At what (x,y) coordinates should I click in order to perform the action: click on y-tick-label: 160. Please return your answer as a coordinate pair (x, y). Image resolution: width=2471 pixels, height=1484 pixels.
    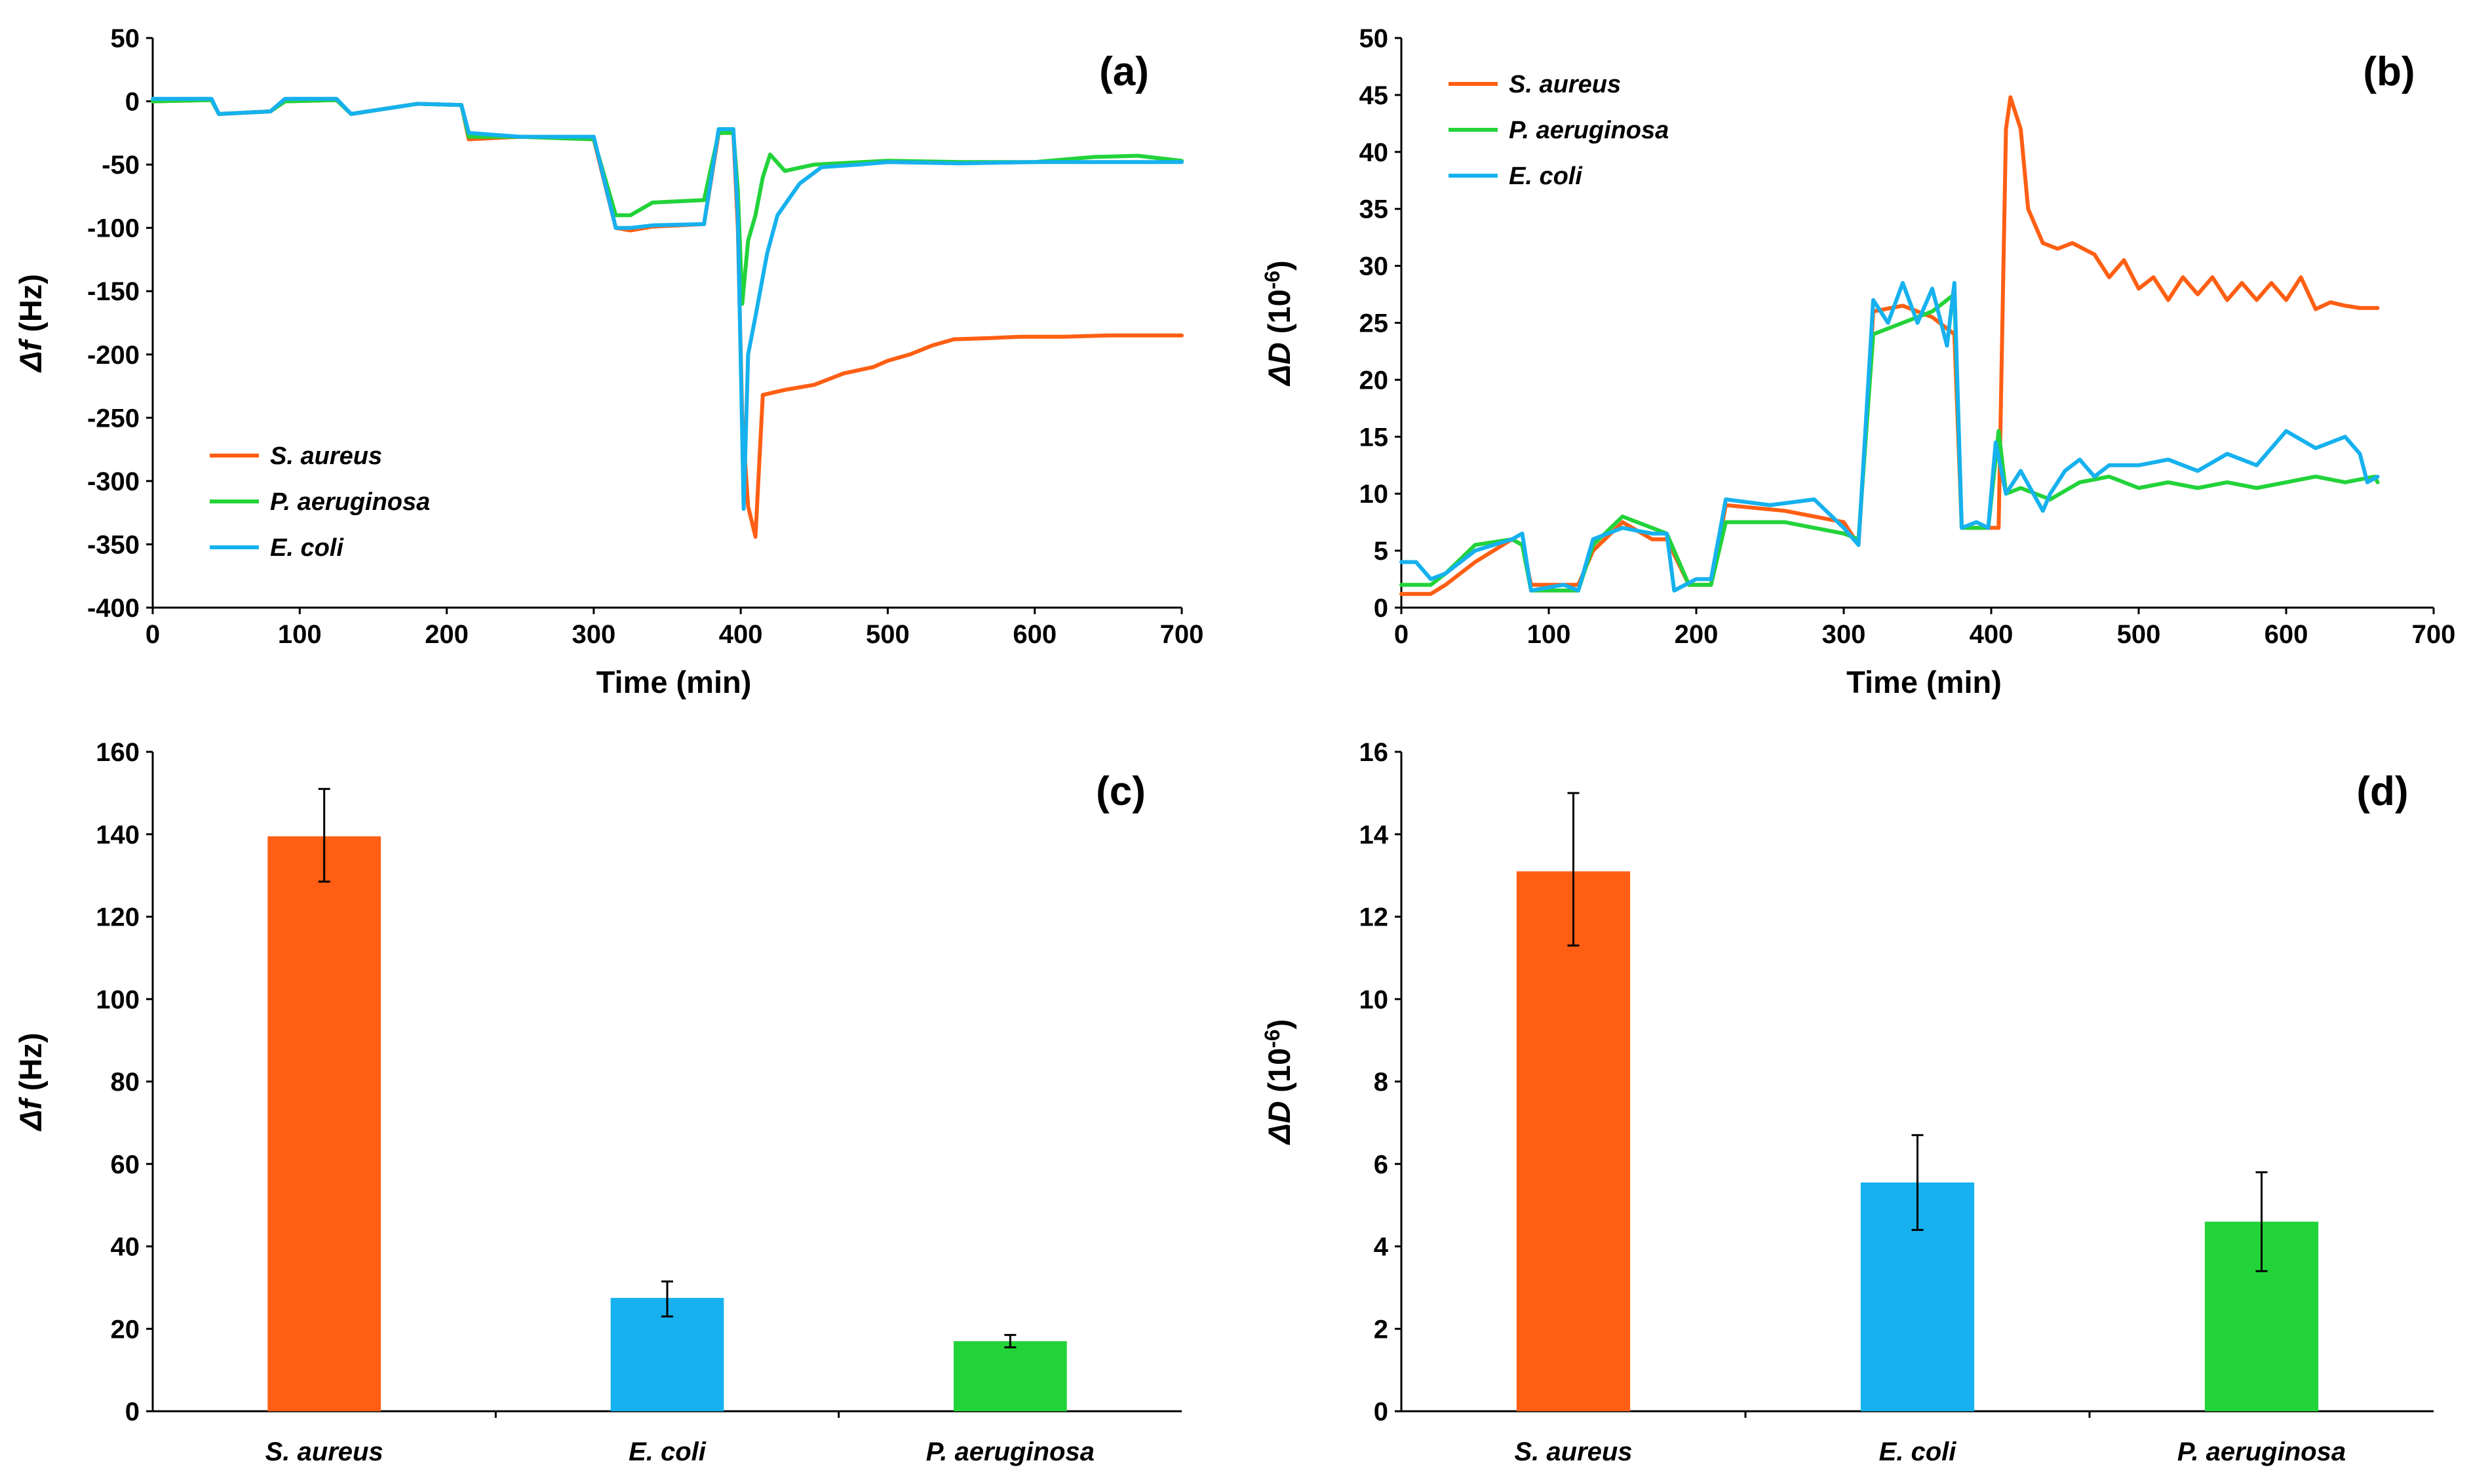
    Looking at the image, I should click on (118, 752).